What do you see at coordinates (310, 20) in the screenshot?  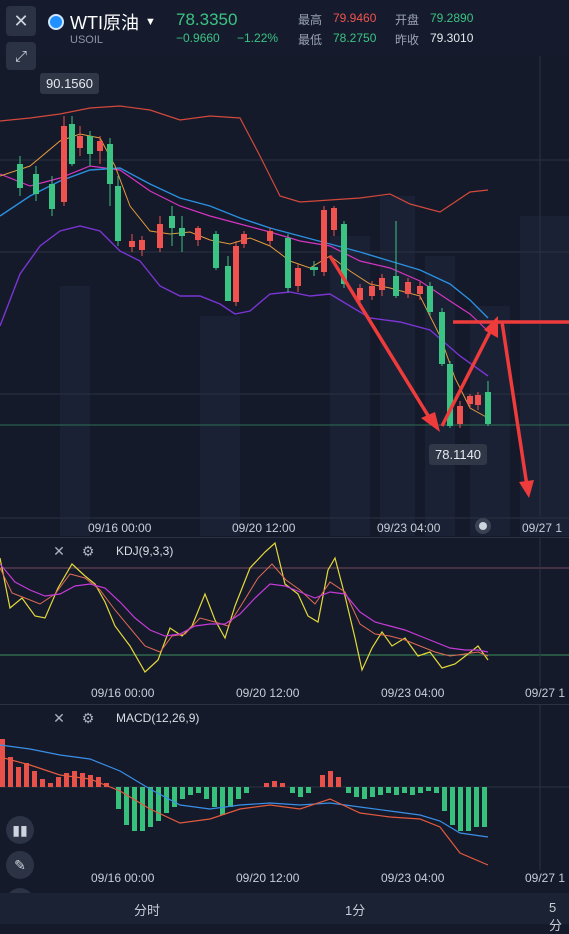 I see `high-label: 最高` at bounding box center [310, 20].